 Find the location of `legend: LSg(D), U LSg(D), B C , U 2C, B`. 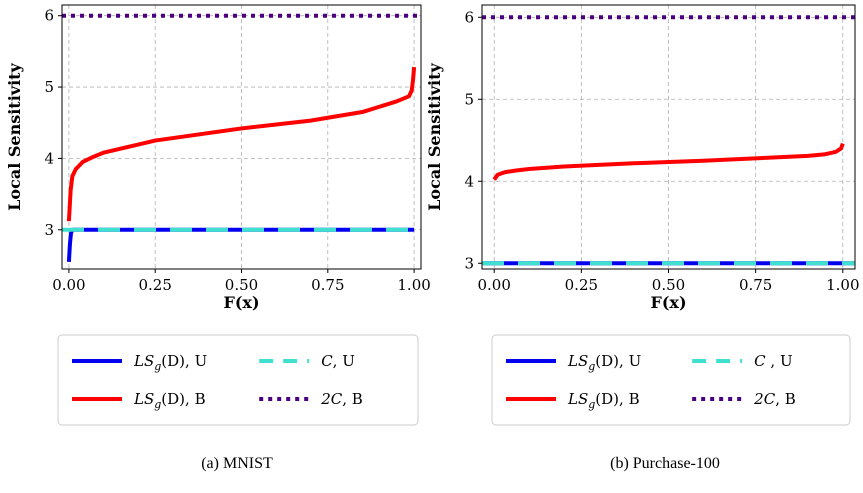

legend: LSg(D), U LSg(D), B C , U 2C, B is located at coordinates (671, 380).